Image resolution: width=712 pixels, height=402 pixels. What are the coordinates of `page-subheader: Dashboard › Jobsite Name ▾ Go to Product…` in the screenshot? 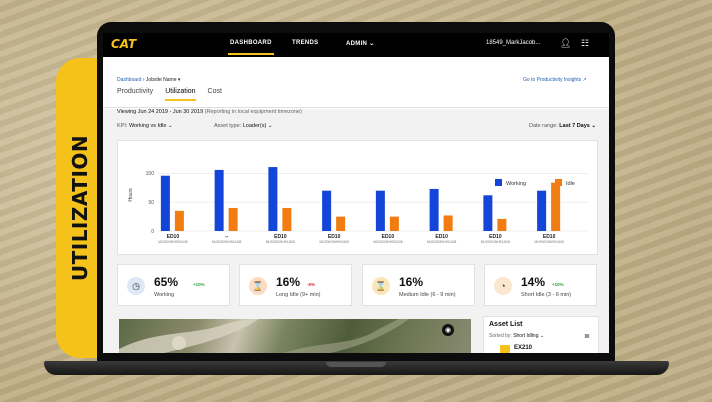 It's located at (356, 83).